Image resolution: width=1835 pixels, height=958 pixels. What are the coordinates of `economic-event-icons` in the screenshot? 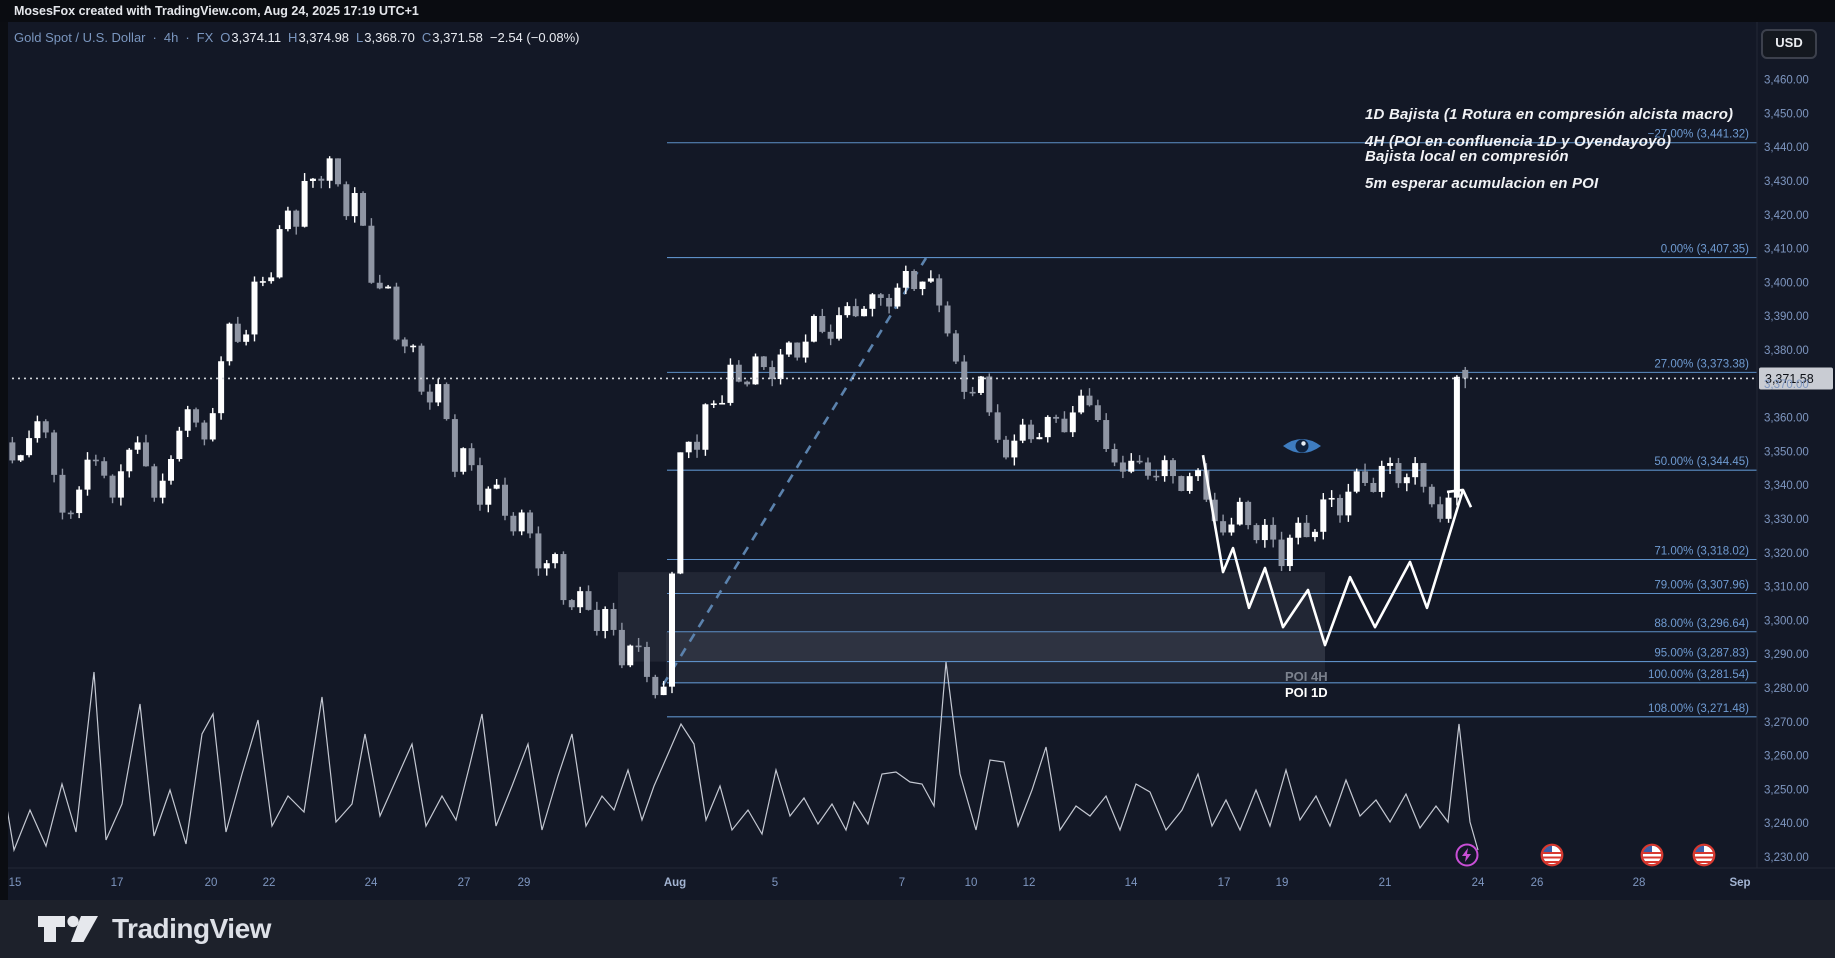 It's located at (1585, 855).